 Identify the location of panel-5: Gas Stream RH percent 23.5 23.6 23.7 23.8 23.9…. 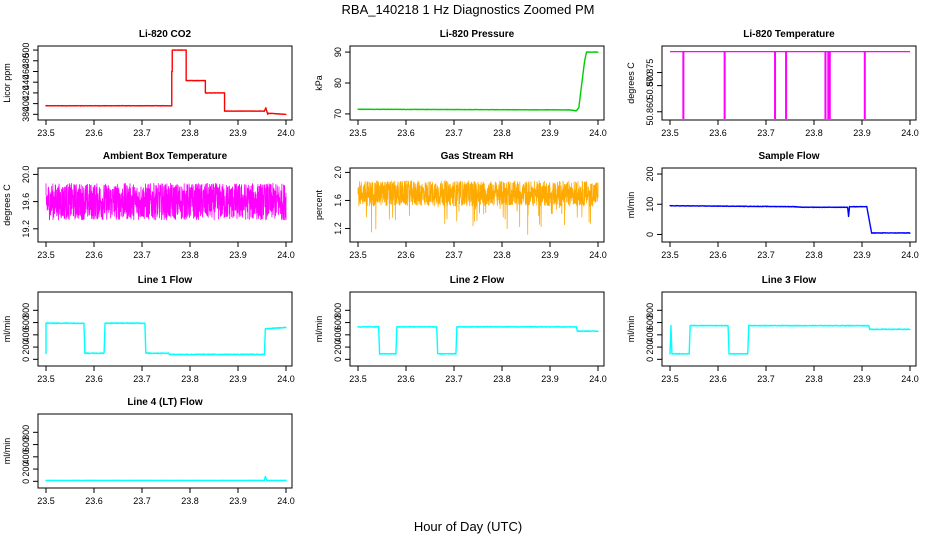
(460, 205).